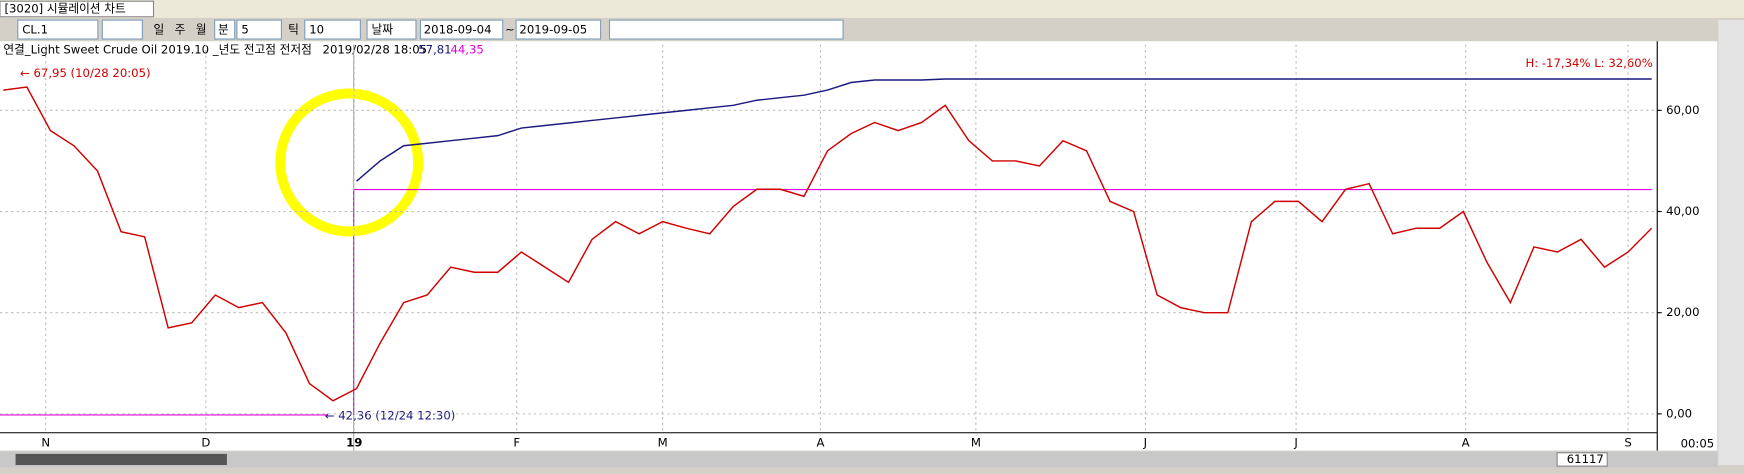  What do you see at coordinates (375, 50) in the screenshot?
I see `info-time: 2019/02/28 18:05` at bounding box center [375, 50].